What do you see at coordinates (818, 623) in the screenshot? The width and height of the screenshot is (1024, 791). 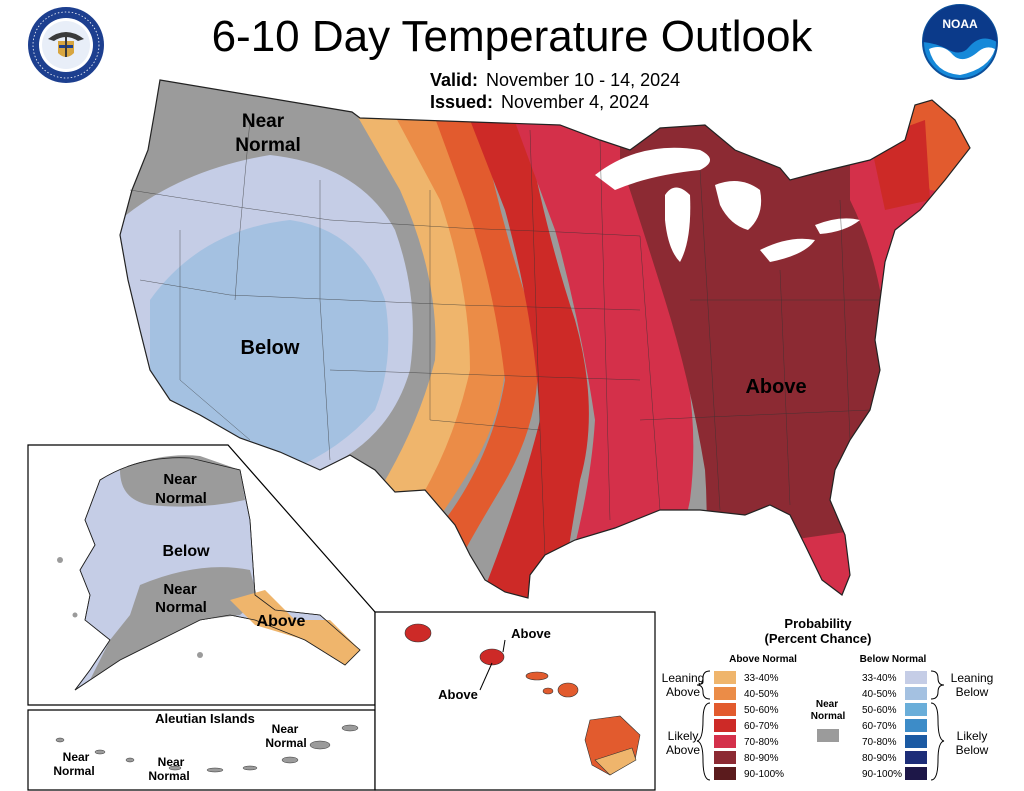 I see `legend-title-line1: Probability` at bounding box center [818, 623].